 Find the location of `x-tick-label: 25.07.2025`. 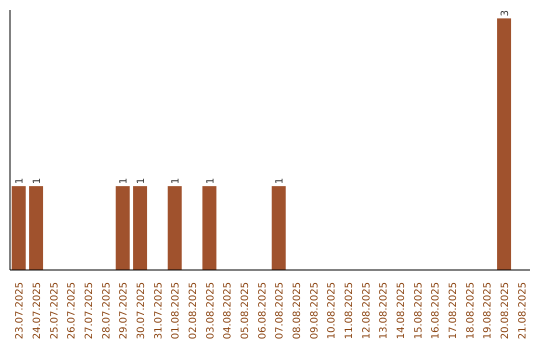

x-tick-label: 25.07.2025 is located at coordinates (54, 311).